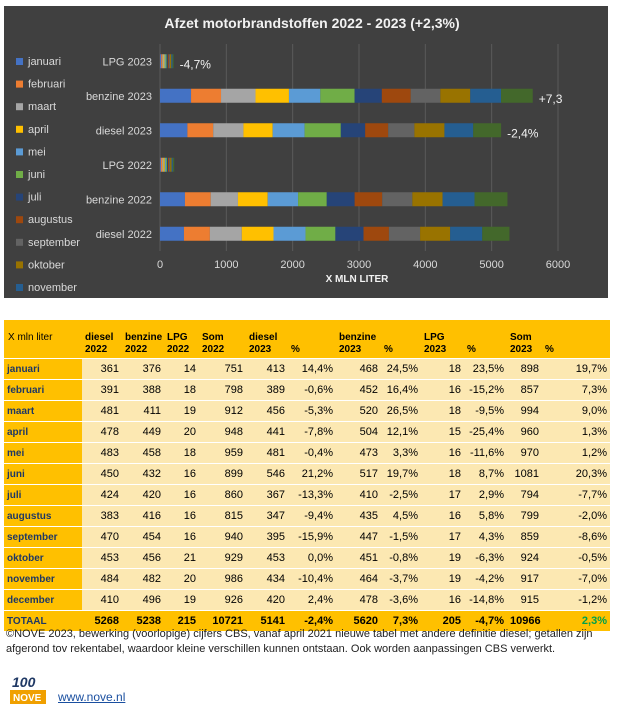  Describe the element at coordinates (43, 558) in the screenshot. I see `row-month: oktober` at that location.